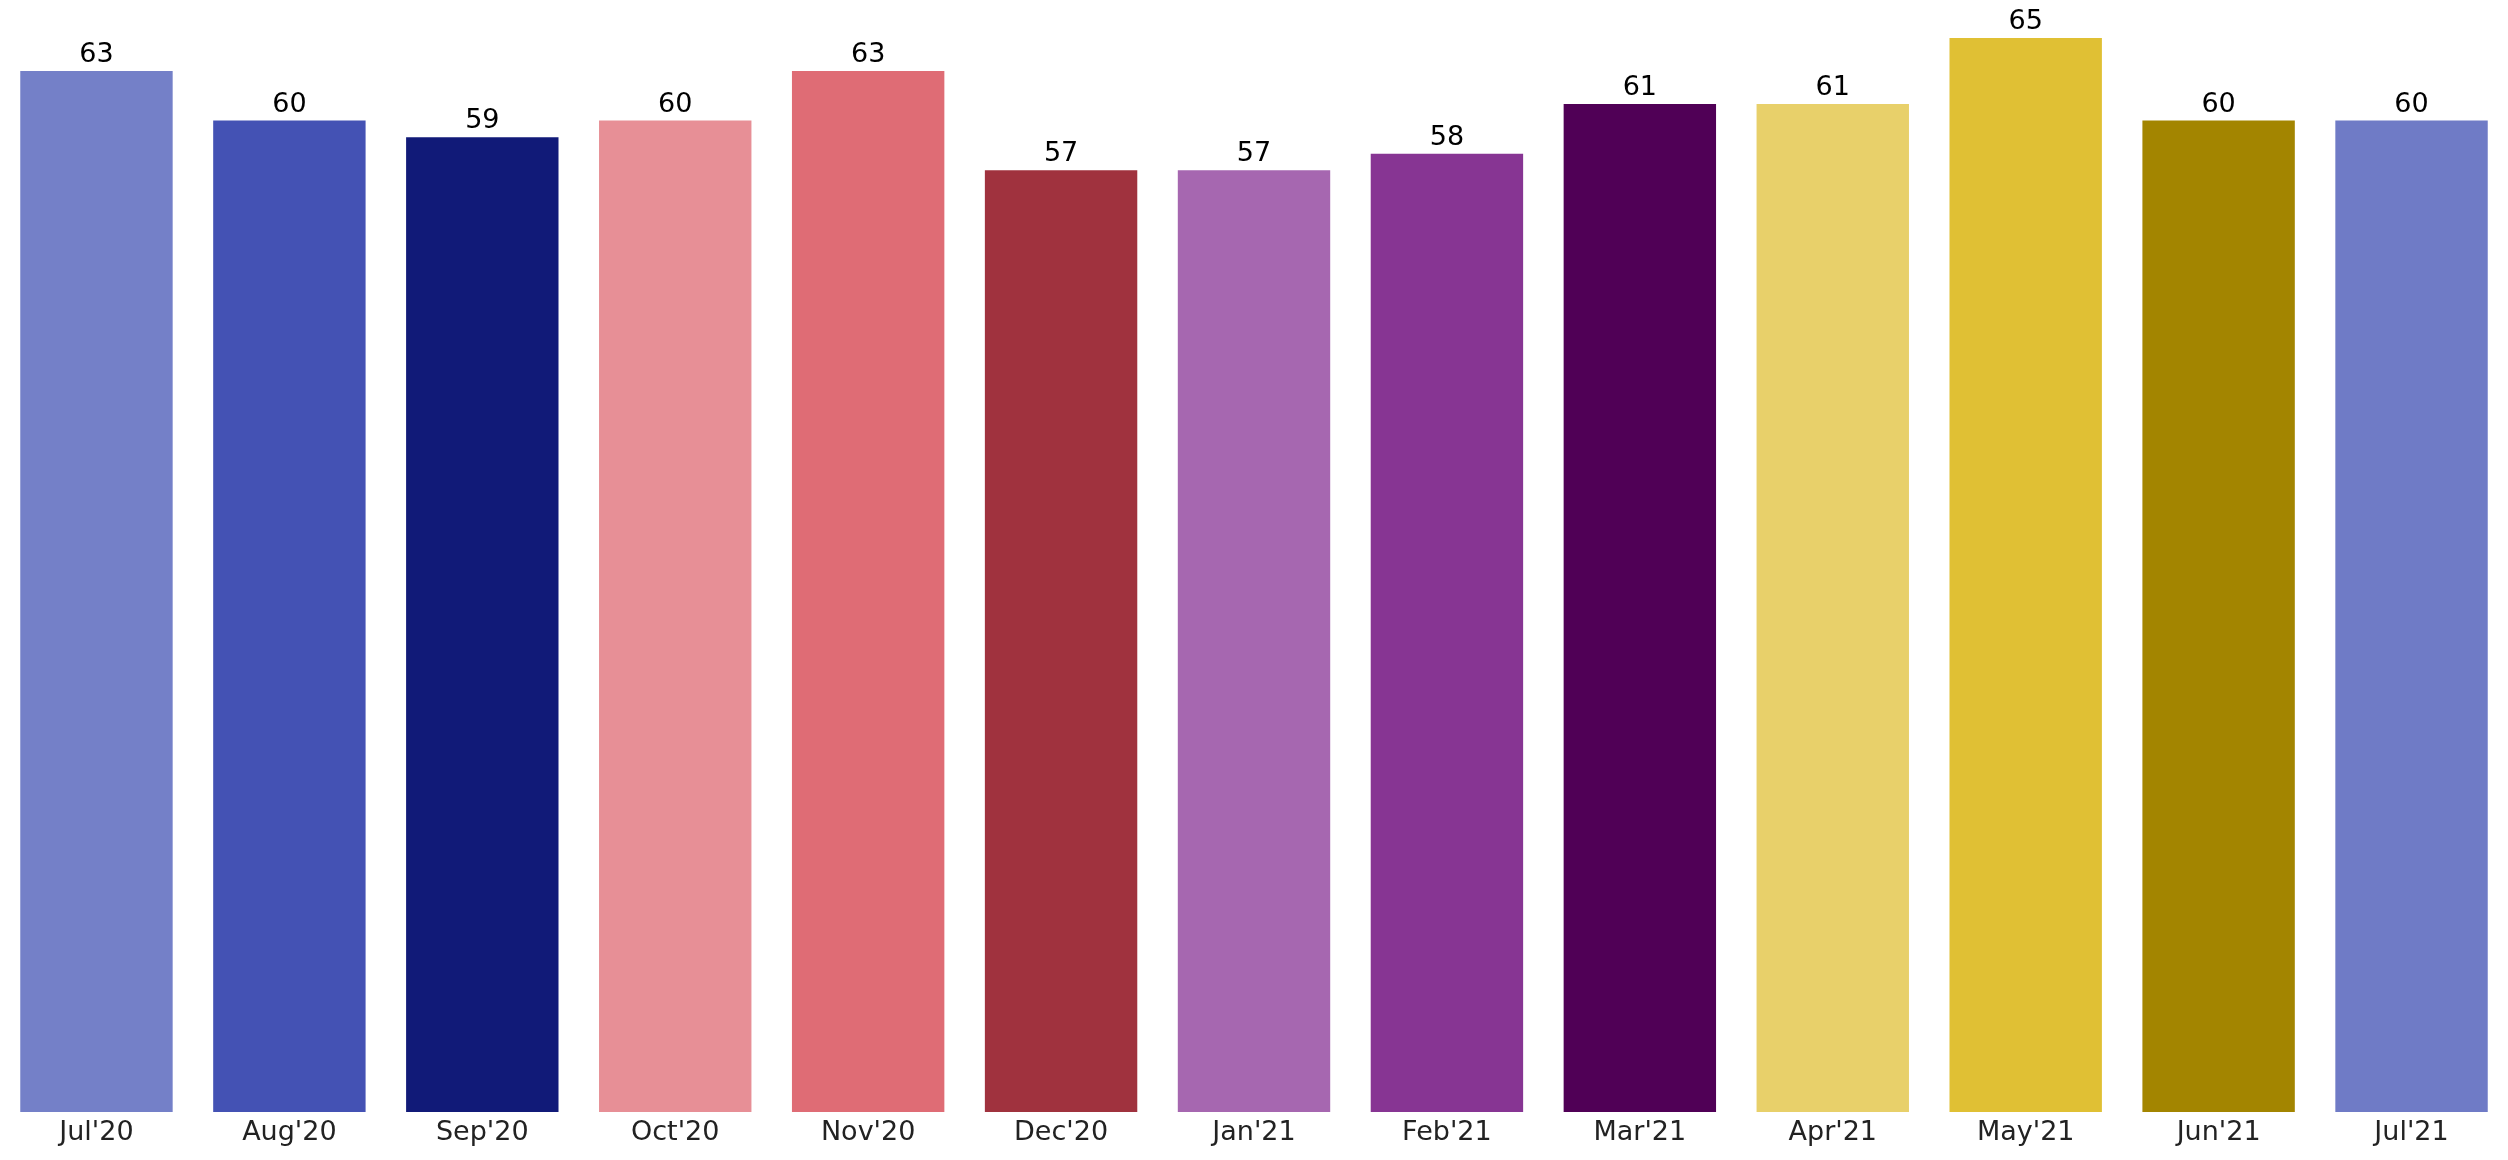  What do you see at coordinates (1447, 135) in the screenshot?
I see `data-label: 58` at bounding box center [1447, 135].